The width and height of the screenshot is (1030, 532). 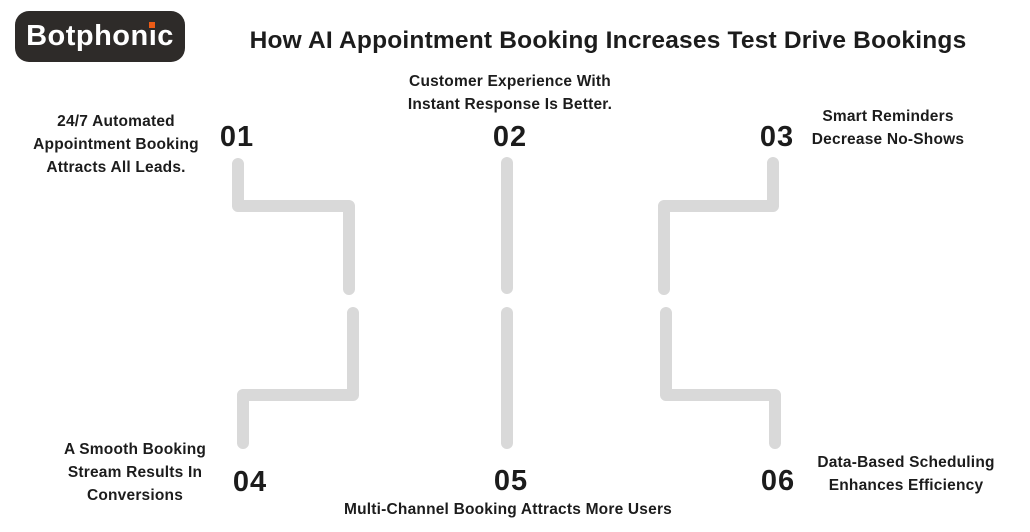 What do you see at coordinates (888, 128) in the screenshot?
I see `step-03-label: Smart Reminders Decrease No-Shows` at bounding box center [888, 128].